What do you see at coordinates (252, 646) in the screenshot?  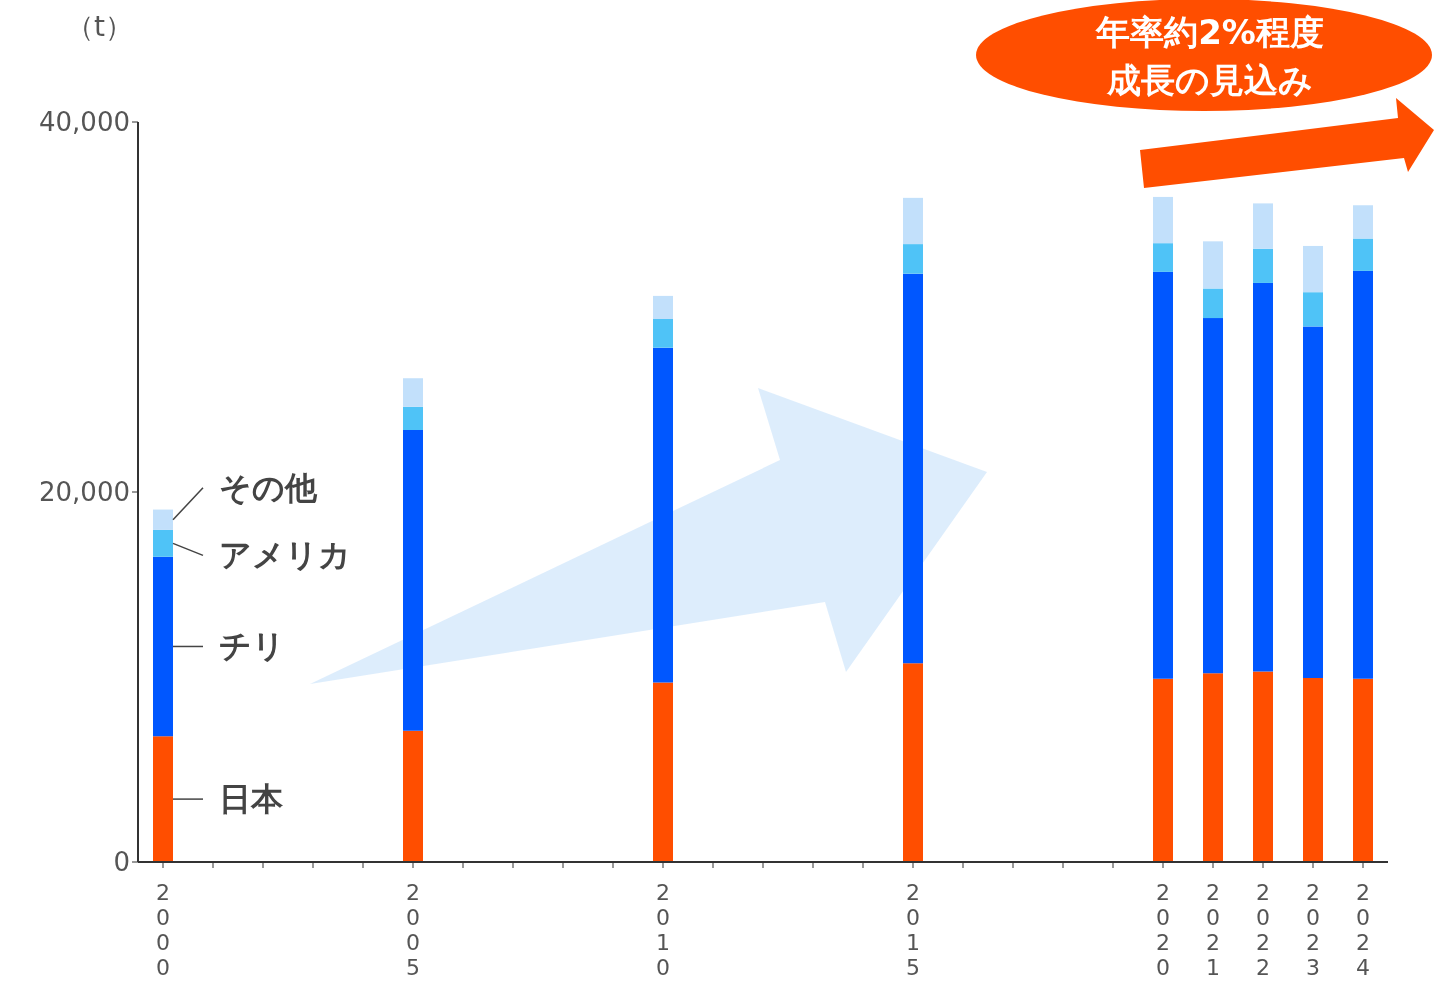 I see `series-label: チリ` at bounding box center [252, 646].